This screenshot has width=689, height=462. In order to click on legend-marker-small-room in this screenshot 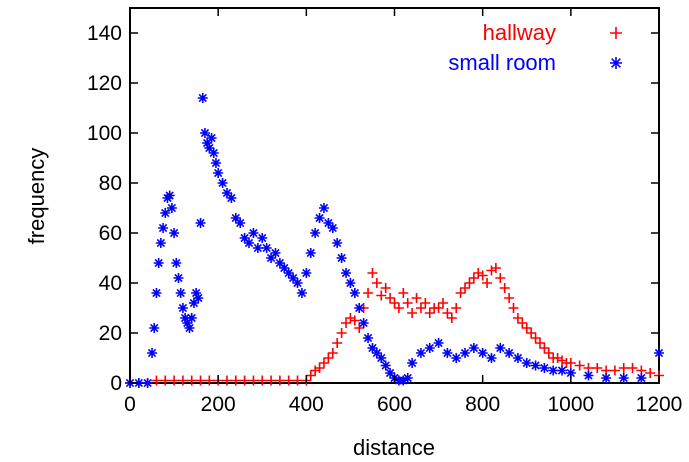, I will do `click(616, 63)`.